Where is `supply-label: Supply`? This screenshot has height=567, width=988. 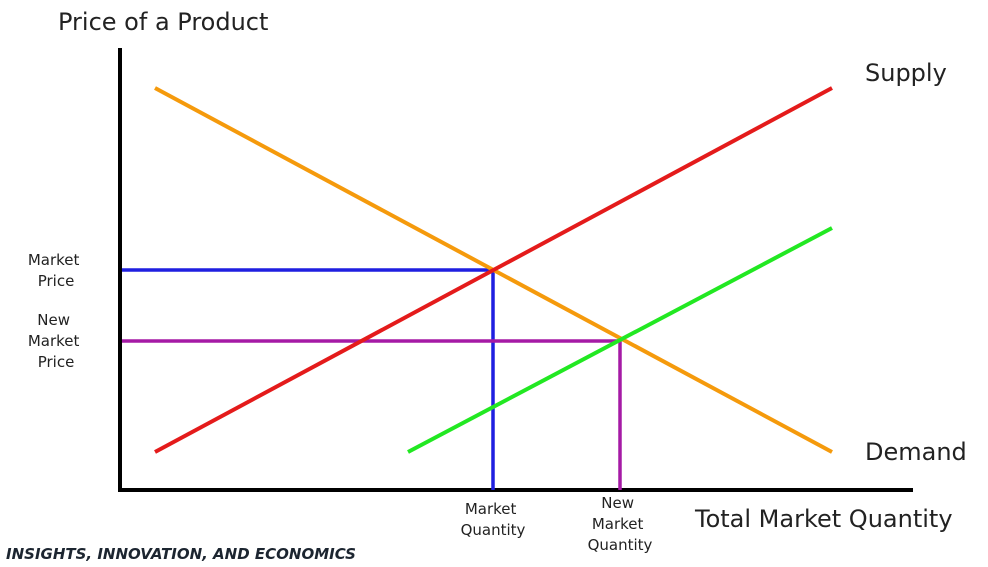
supply-label: Supply is located at coordinates (906, 73).